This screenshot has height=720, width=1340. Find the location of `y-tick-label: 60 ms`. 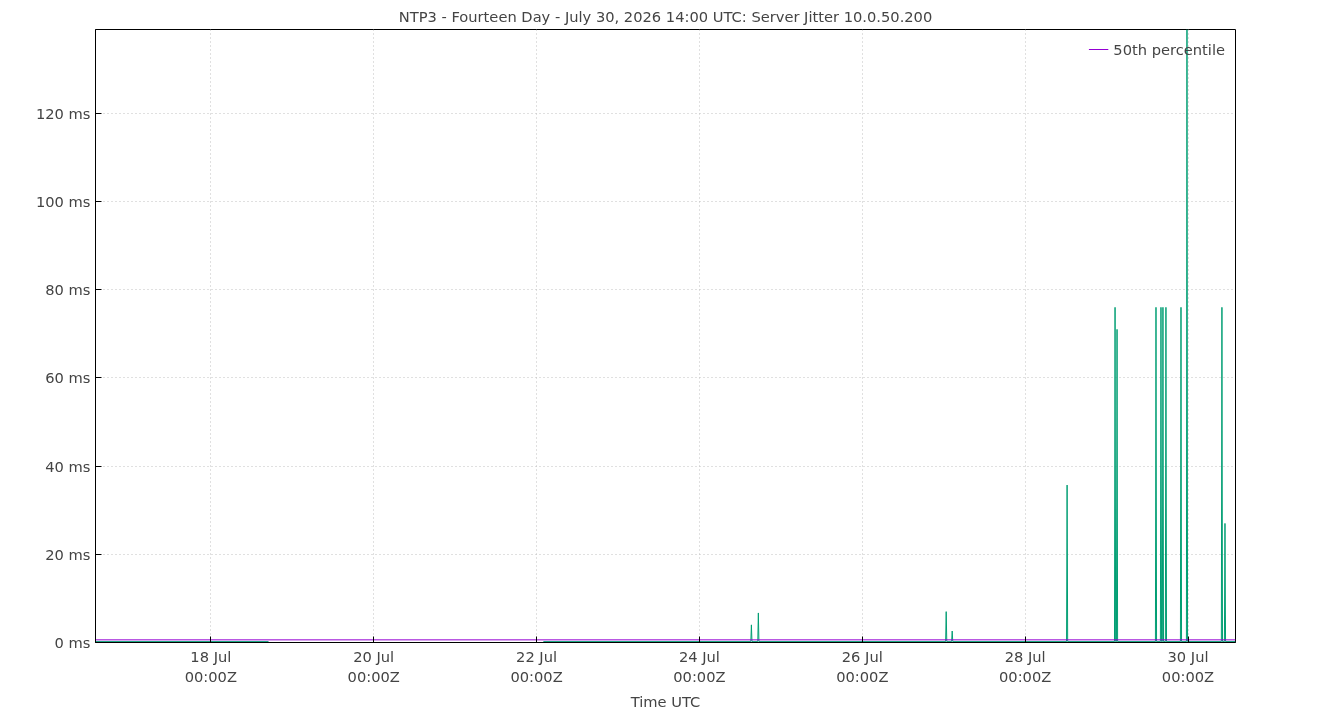

y-tick-label: 60 ms is located at coordinates (68, 378).